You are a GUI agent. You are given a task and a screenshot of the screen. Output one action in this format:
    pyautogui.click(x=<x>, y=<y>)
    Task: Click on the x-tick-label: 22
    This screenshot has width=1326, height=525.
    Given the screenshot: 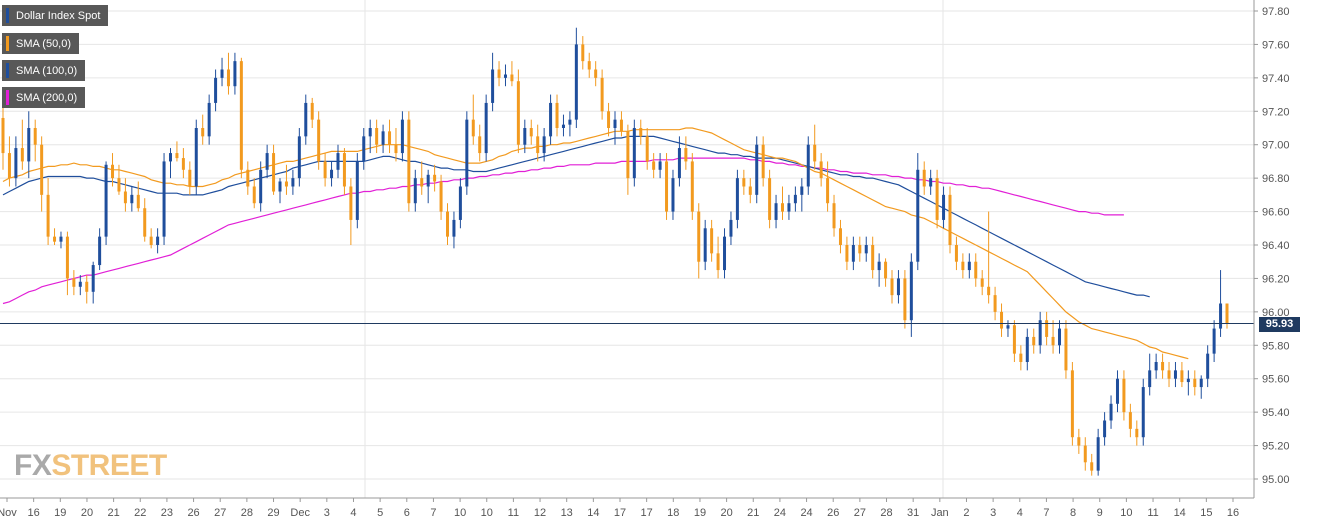 What is the action you would take?
    pyautogui.click(x=140, y=513)
    